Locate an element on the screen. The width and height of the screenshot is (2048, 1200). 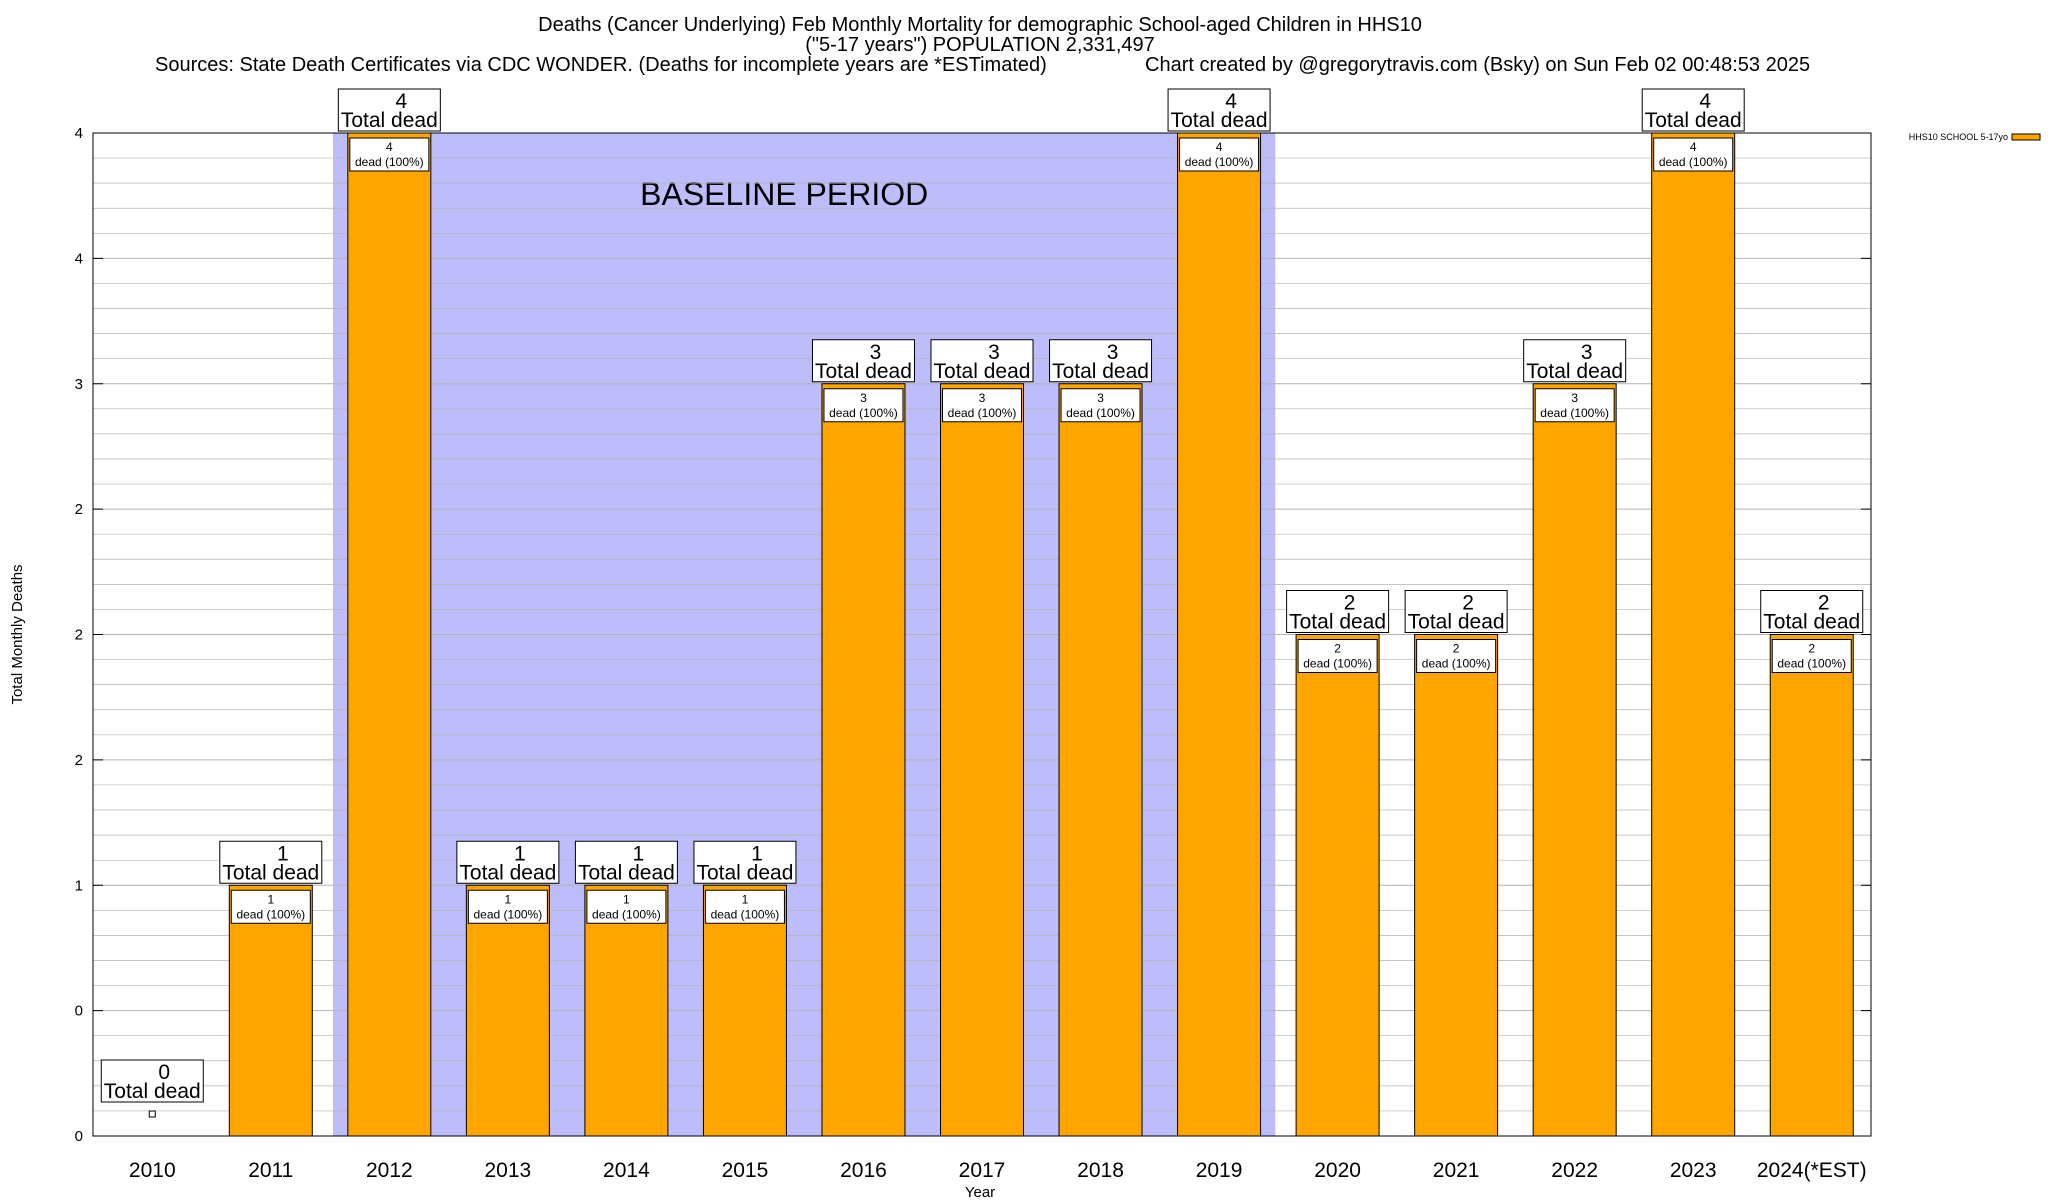
x-tick-label: 2018 is located at coordinates (1100, 1170).